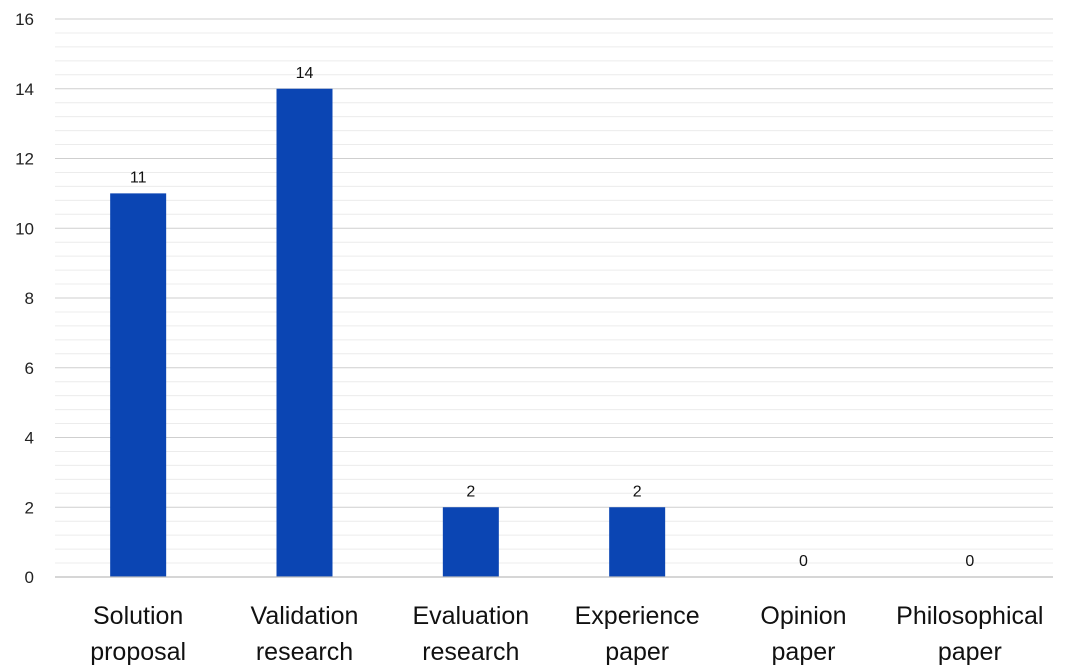 This screenshot has width=1065, height=667. Describe the element at coordinates (24, 228) in the screenshot. I see `y-tick-label: 10` at that location.